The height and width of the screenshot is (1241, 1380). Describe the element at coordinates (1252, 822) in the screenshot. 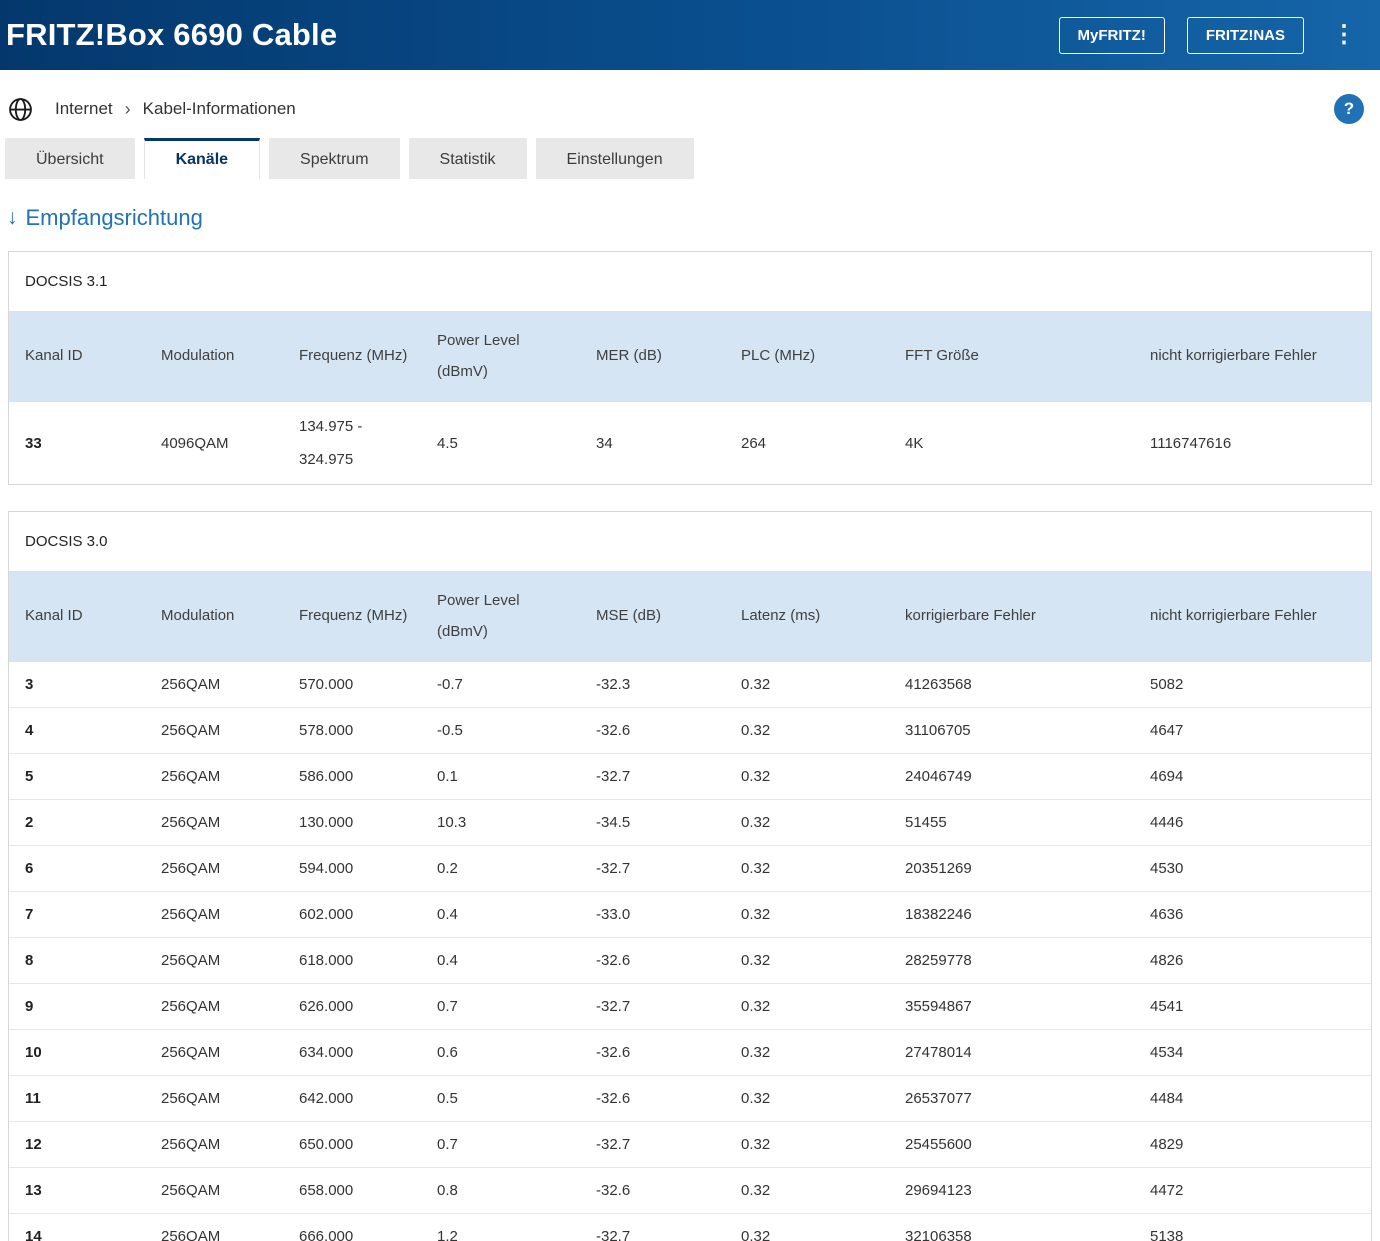

I see `table-cell: 4446` at that location.